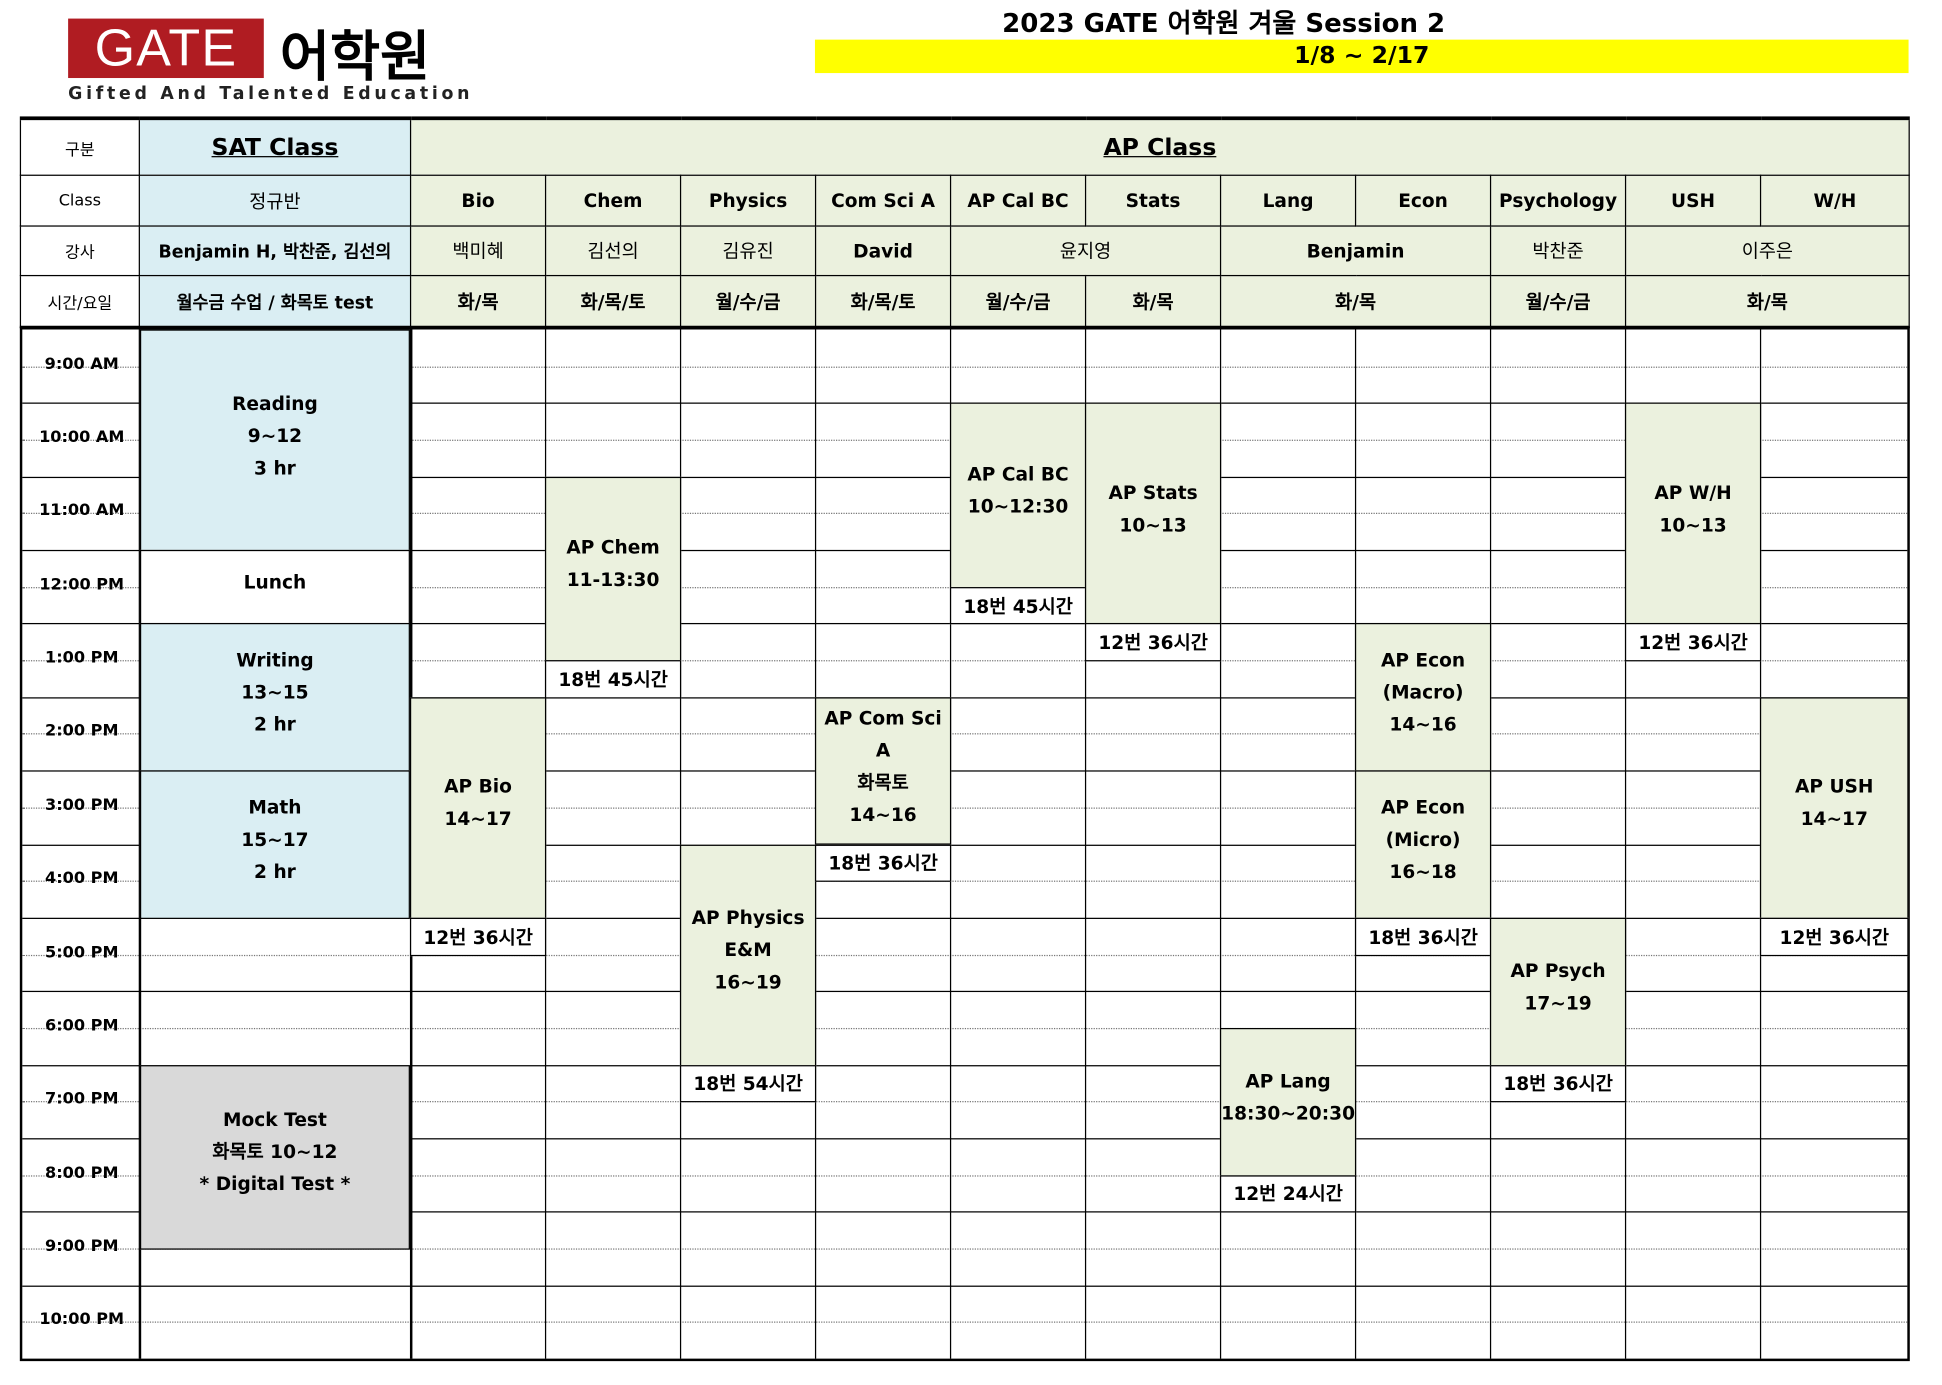  Describe the element at coordinates (275, 872) in the screenshot. I see `block-text: 2 hr` at that location.